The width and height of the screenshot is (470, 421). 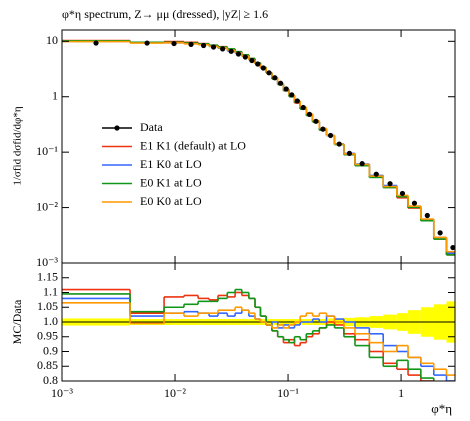 I want to click on legend-label: E0 K1 at LO, so click(x=171, y=182).